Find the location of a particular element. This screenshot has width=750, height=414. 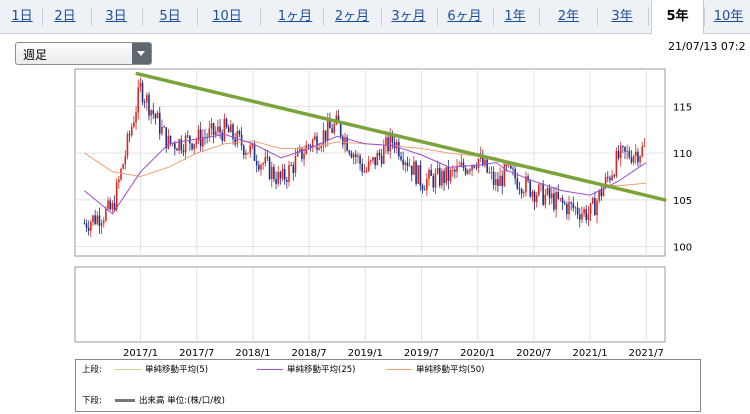

chevron-down-icon is located at coordinates (141, 53).